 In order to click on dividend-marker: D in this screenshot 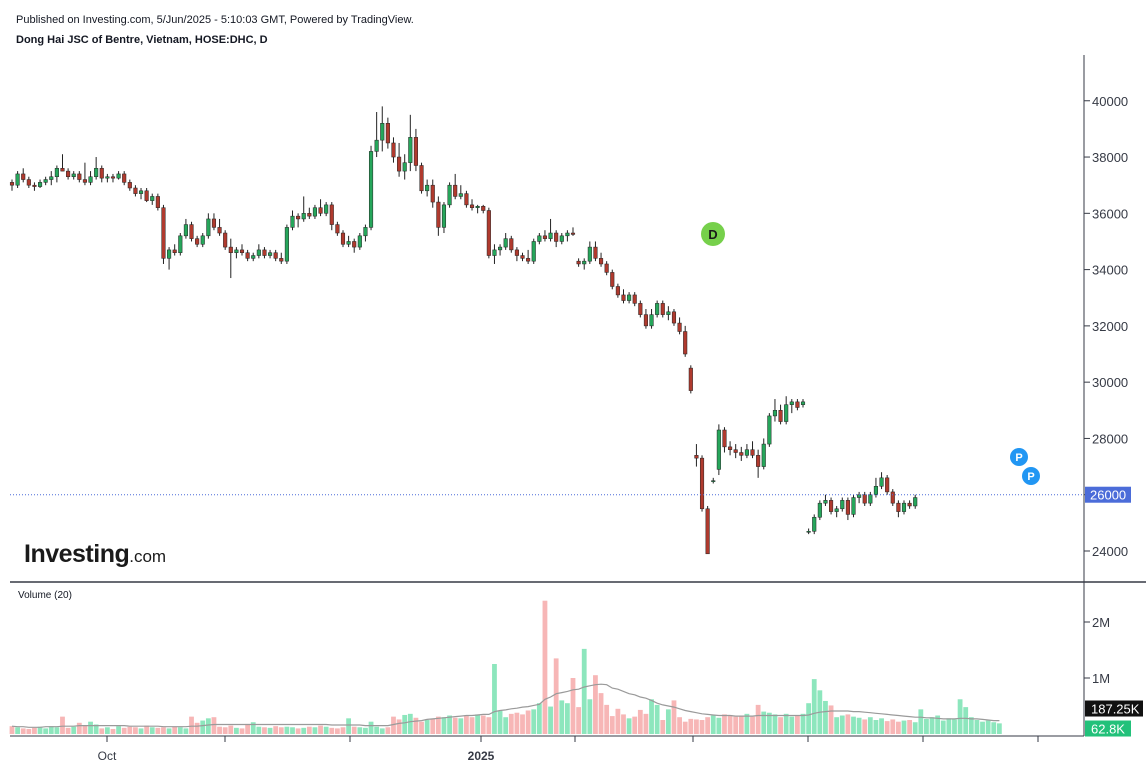, I will do `click(713, 234)`.